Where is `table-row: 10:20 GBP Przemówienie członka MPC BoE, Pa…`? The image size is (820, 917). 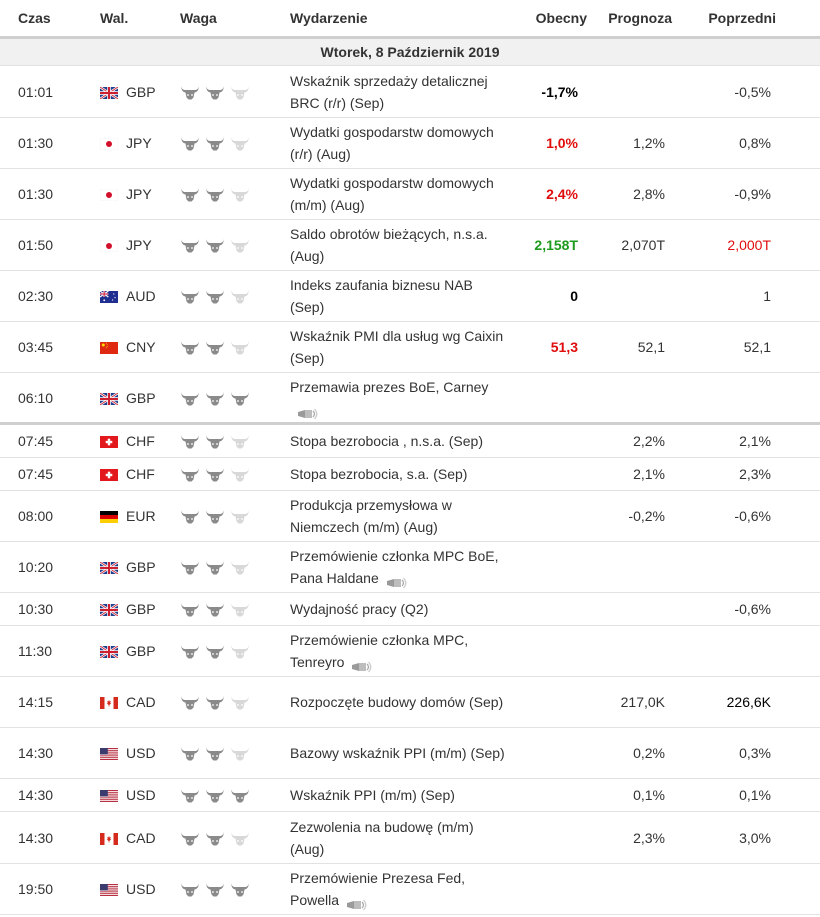
table-row: 10:20 GBP Przemówienie członka MPC BoE, Pa… is located at coordinates (410, 567).